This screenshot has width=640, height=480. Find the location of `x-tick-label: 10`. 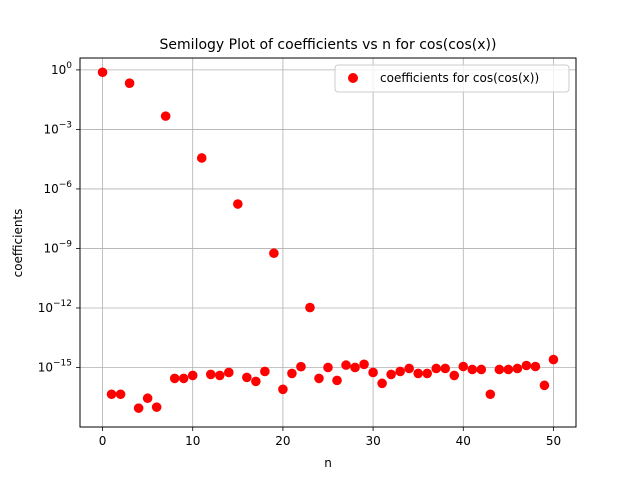

x-tick-label: 10 is located at coordinates (192, 441).